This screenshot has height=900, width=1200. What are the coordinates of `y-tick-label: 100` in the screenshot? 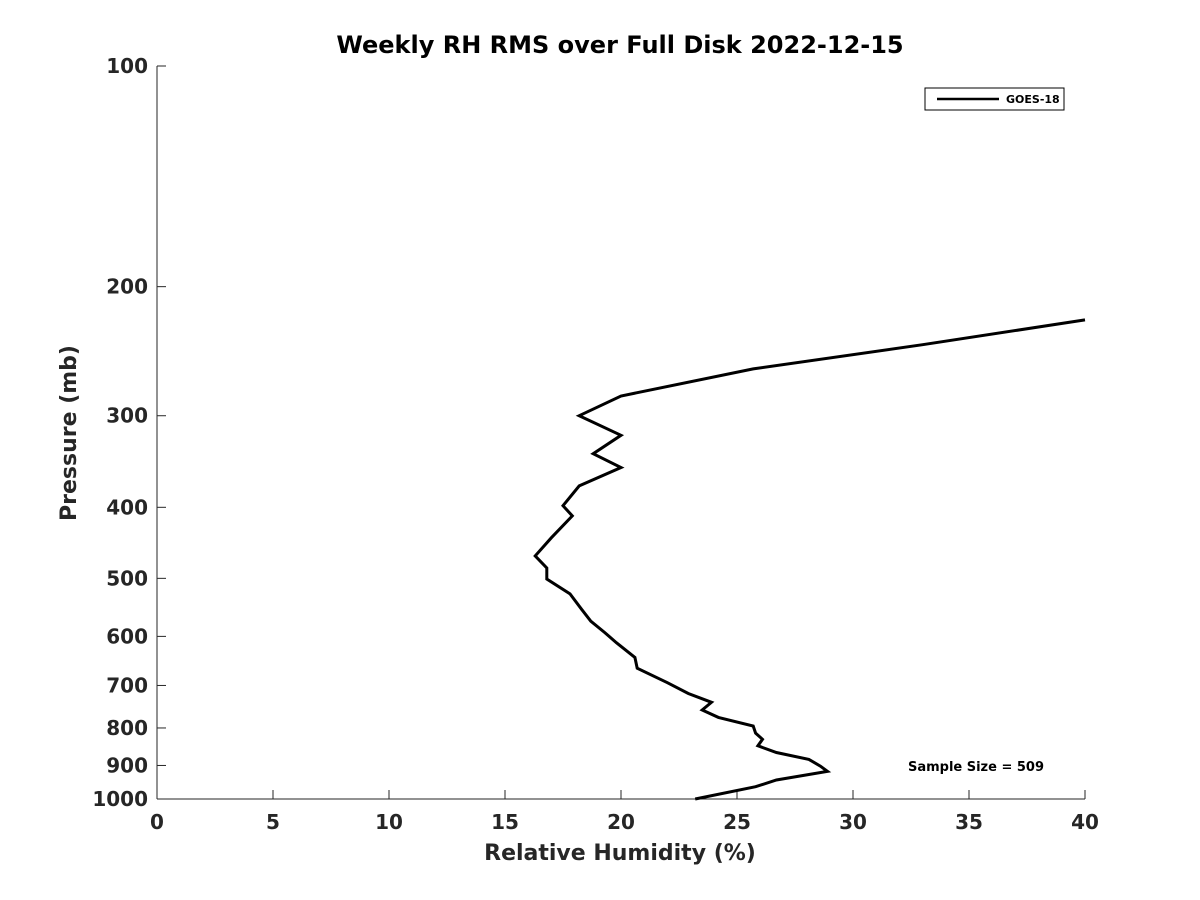 It's located at (127, 66).